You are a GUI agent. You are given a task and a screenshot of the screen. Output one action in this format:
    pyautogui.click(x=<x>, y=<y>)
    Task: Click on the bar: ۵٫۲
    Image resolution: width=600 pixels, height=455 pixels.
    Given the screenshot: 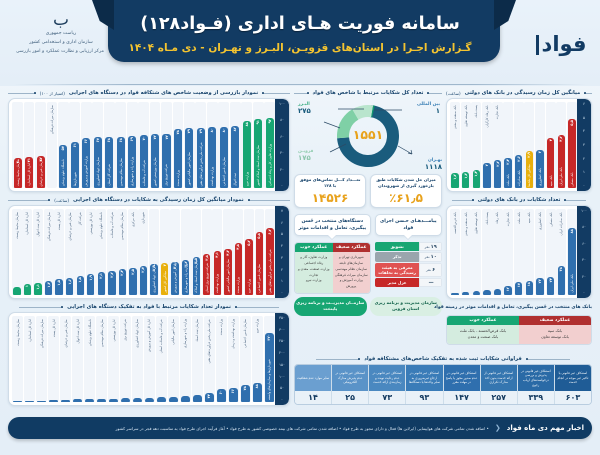 What is the action you would take?
    pyautogui.click(x=249, y=266)
    